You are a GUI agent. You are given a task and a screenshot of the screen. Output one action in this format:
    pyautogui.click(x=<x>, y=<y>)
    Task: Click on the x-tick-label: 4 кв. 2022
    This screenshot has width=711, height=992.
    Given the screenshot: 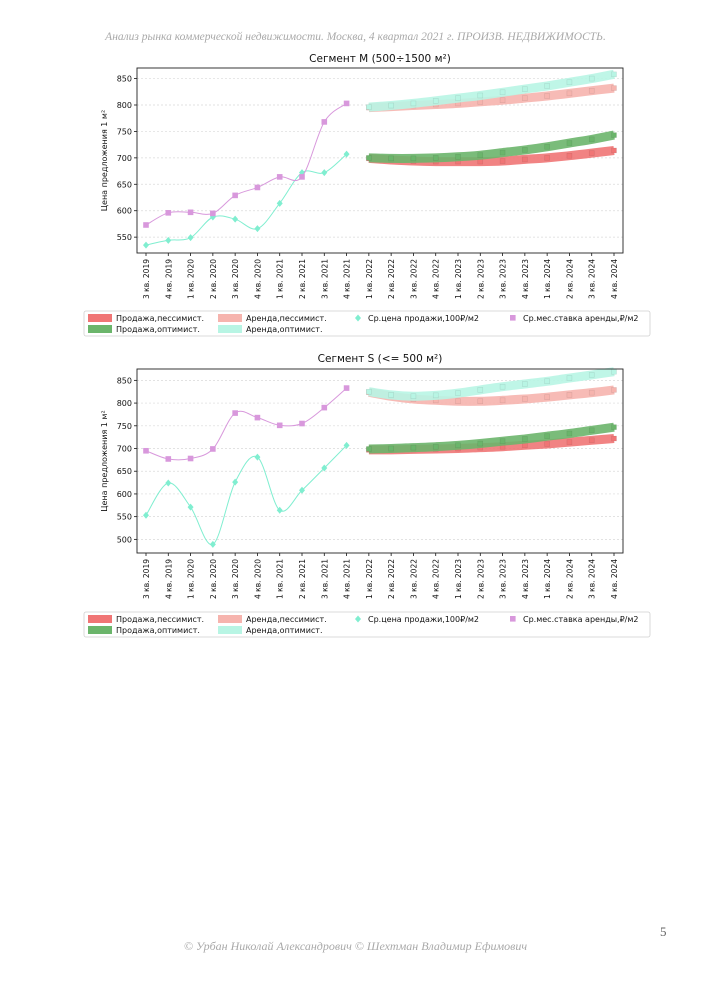 What is the action you would take?
    pyautogui.click(x=436, y=279)
    